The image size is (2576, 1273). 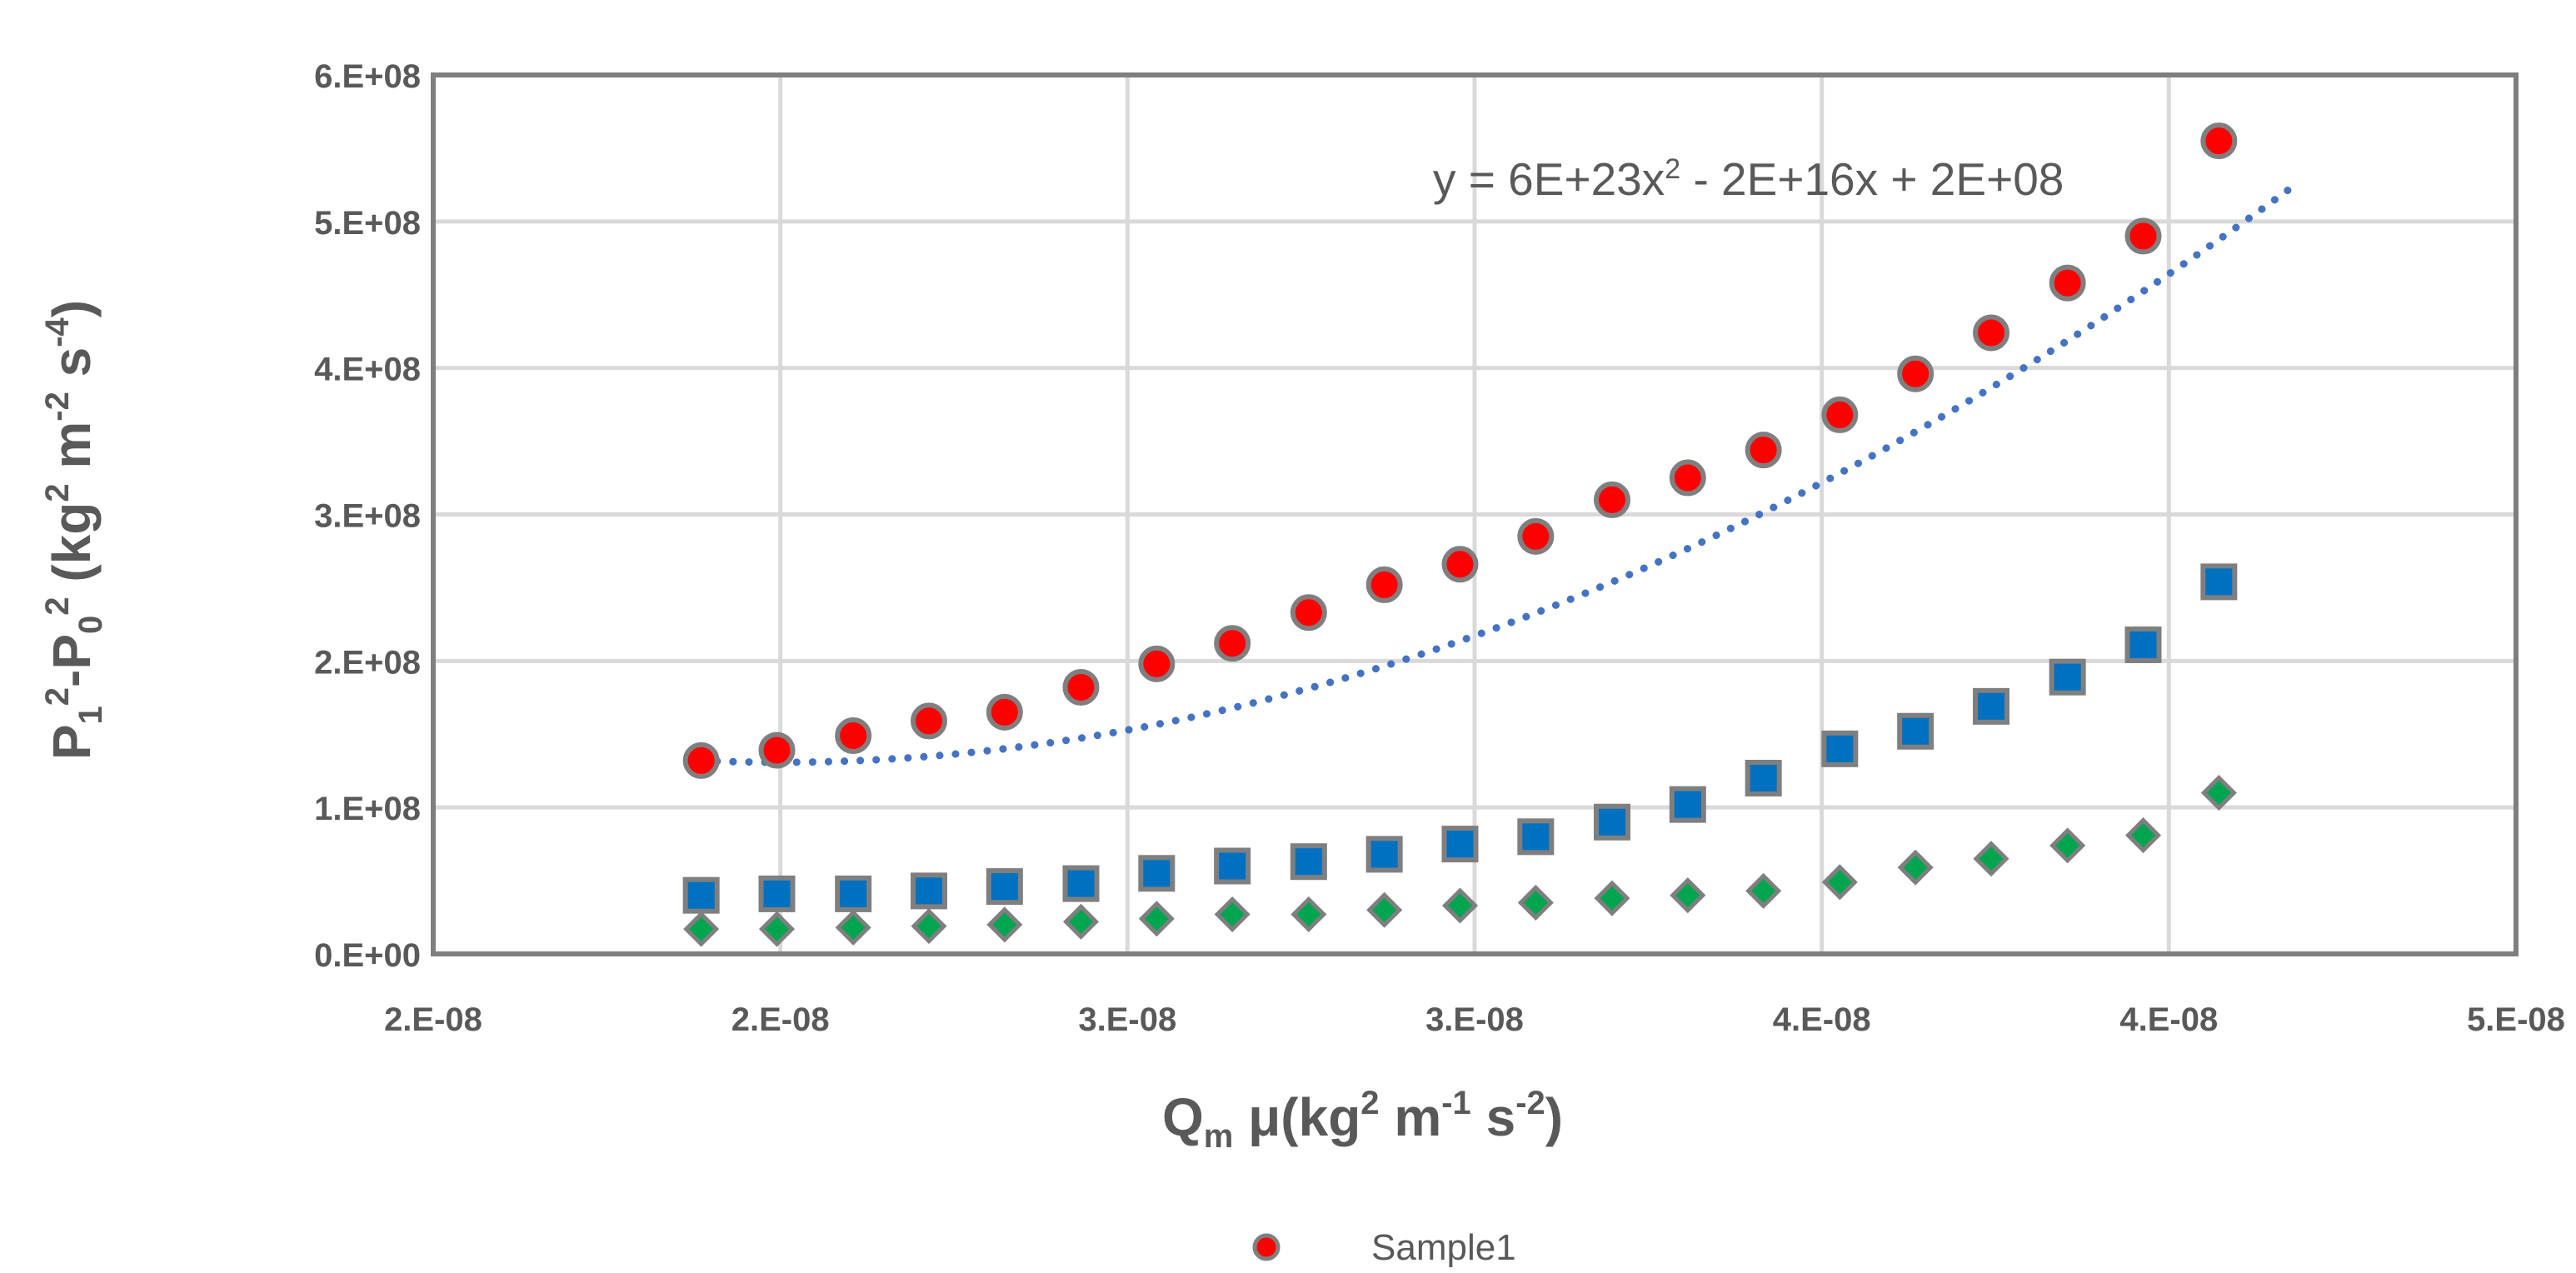 What do you see at coordinates (74, 530) in the screenshot?
I see `y-axis-title: P12-P02 (kg2 m-2 s-4)` at bounding box center [74, 530].